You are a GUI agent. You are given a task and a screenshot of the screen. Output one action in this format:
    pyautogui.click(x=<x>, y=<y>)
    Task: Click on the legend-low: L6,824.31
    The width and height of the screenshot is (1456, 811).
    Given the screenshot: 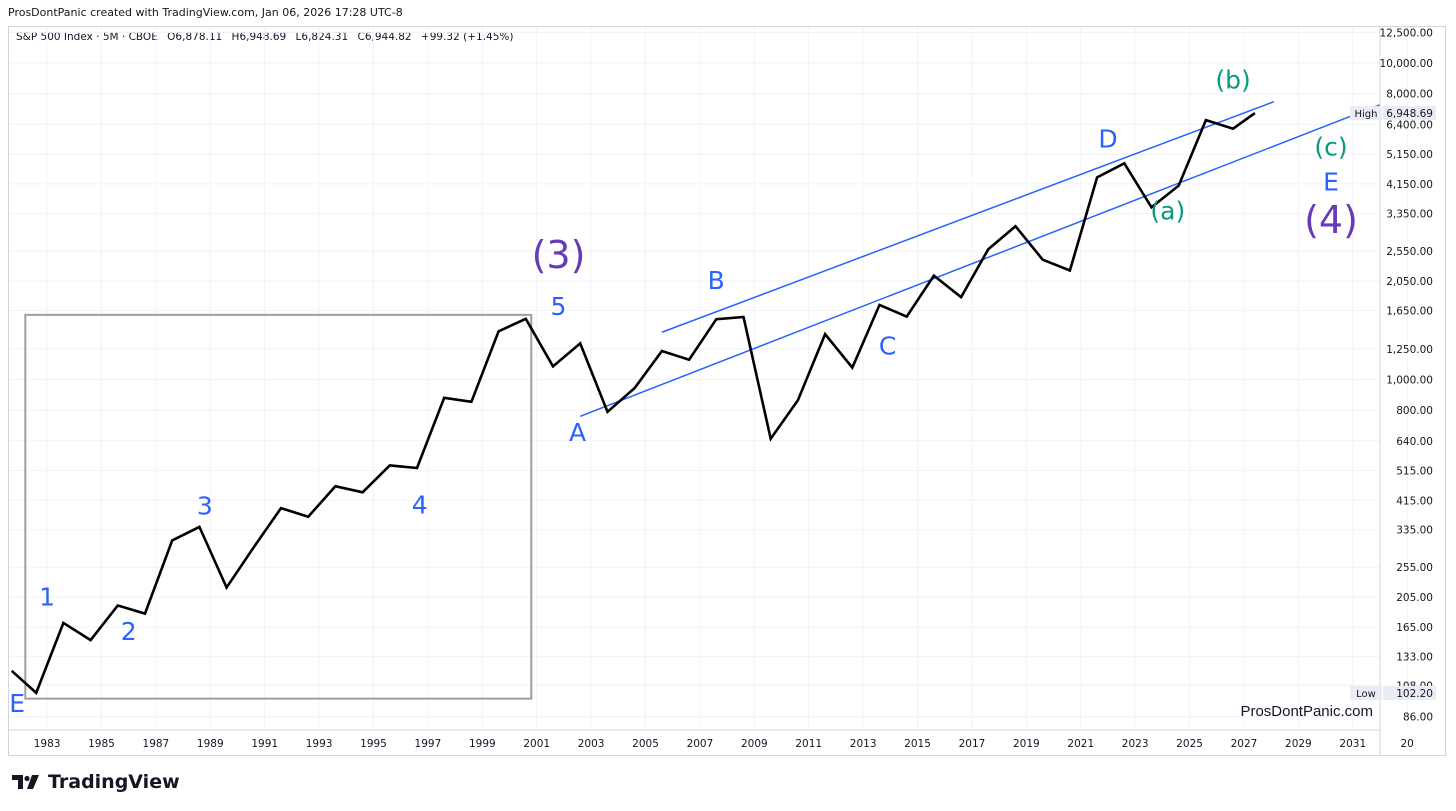 What is the action you would take?
    pyautogui.click(x=322, y=37)
    